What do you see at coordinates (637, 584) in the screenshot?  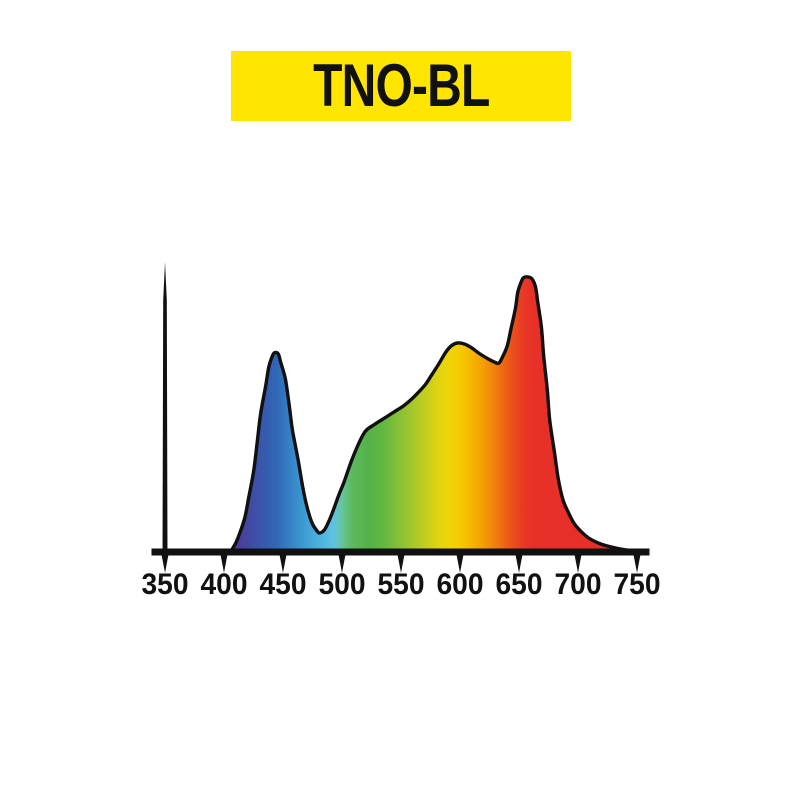 I see `x-tick-label: 750` at bounding box center [637, 584].